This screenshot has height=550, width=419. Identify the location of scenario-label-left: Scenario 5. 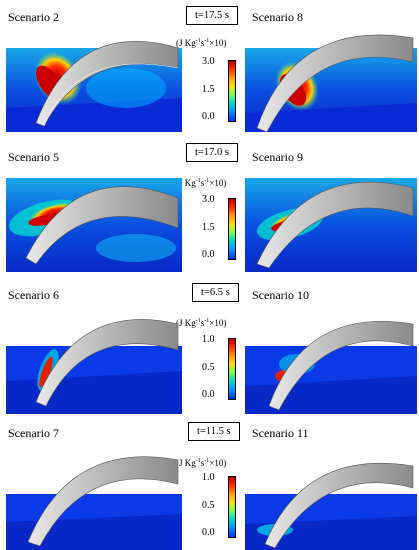
(33, 157).